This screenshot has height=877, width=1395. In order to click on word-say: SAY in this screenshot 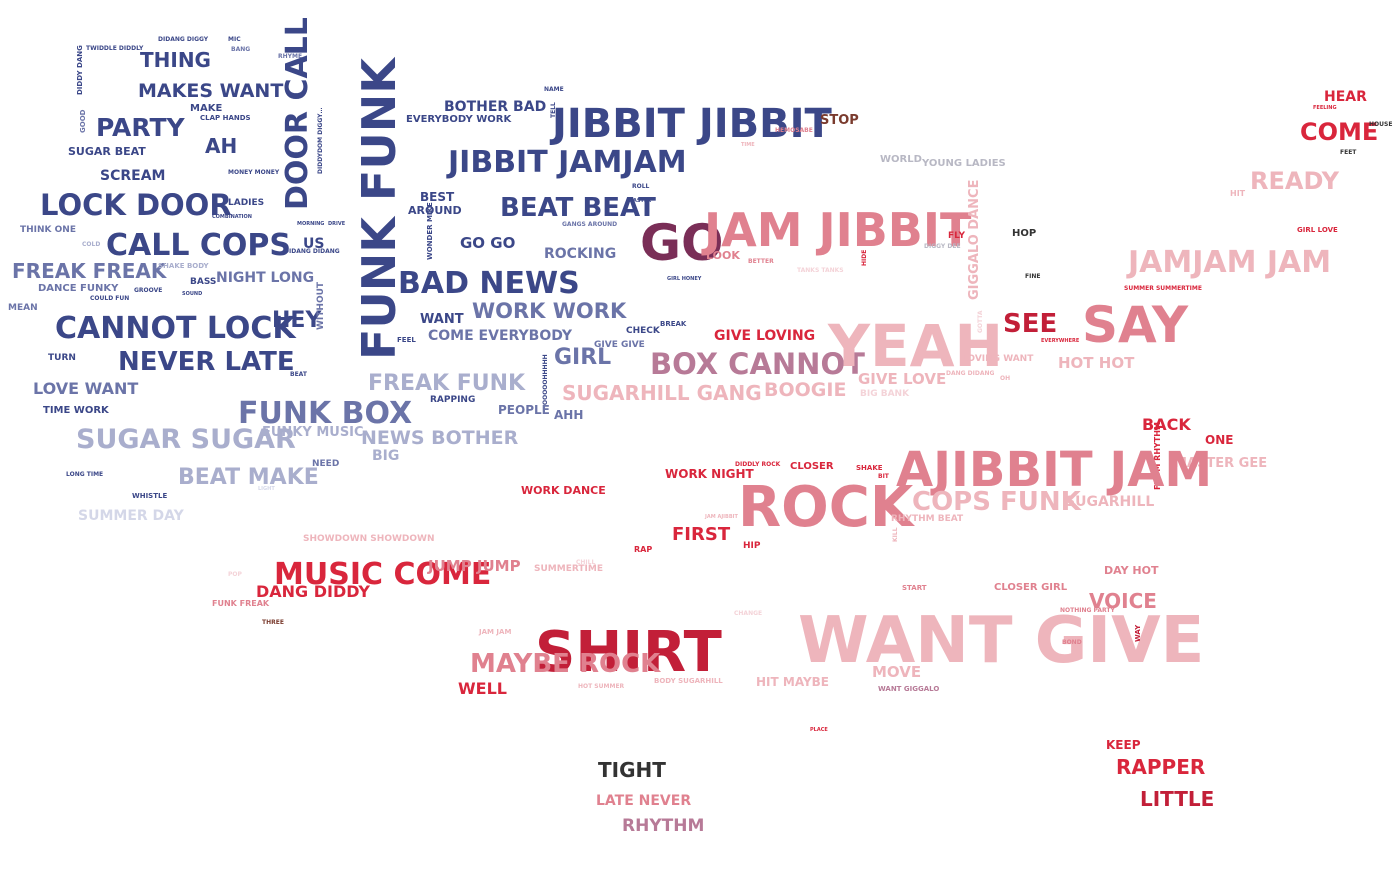, I will do `click(1135, 325)`.